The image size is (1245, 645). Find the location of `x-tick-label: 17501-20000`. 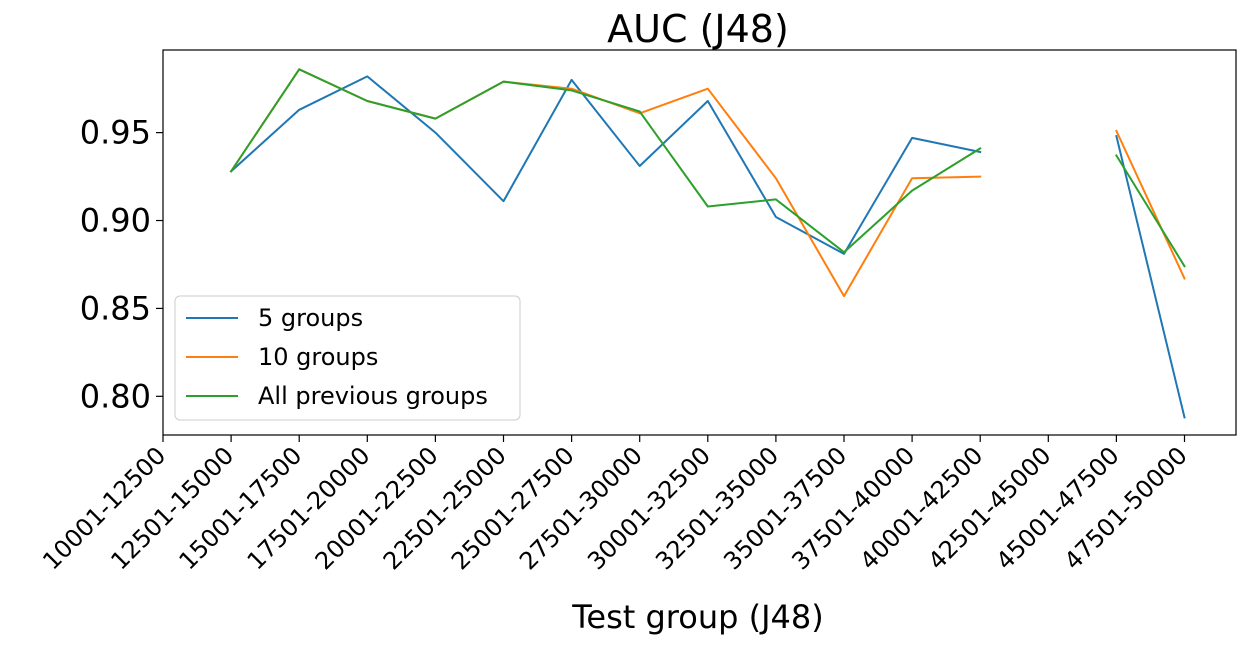

x-tick-label: 17501-20000 is located at coordinates (309, 508).